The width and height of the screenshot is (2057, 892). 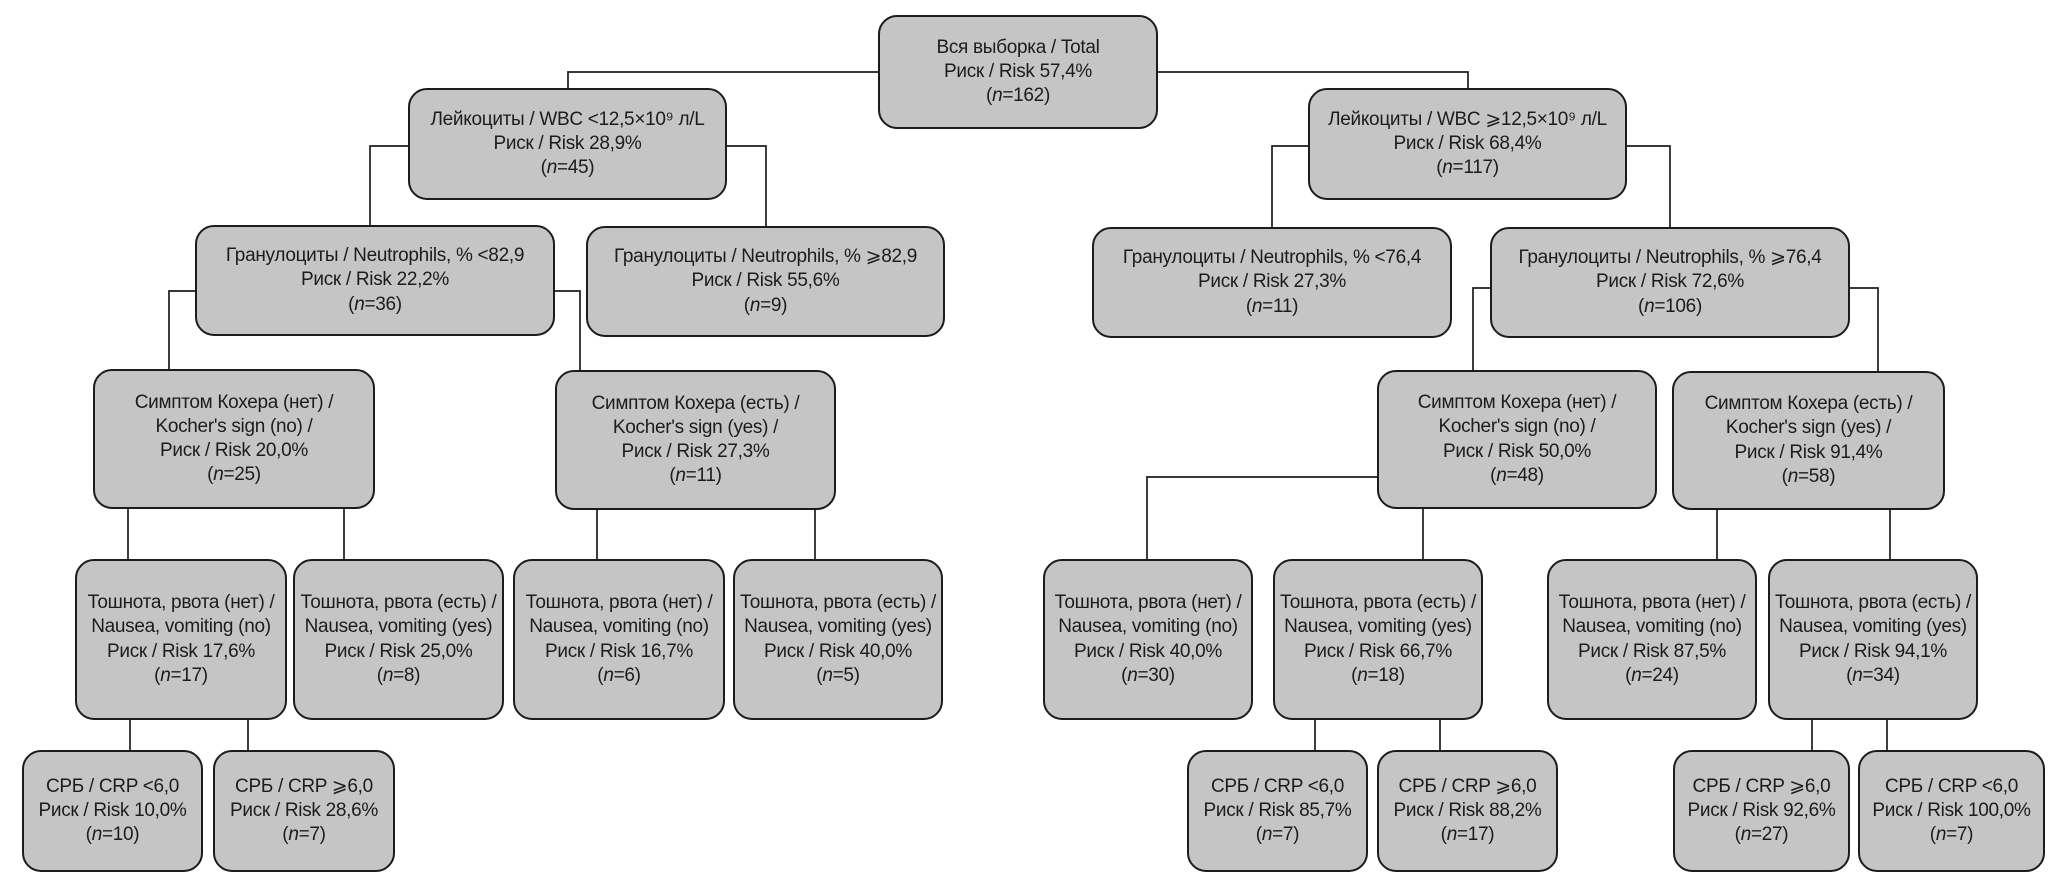 I want to click on node-text-line: Риск / Risk 87,5%, so click(x=1652, y=651).